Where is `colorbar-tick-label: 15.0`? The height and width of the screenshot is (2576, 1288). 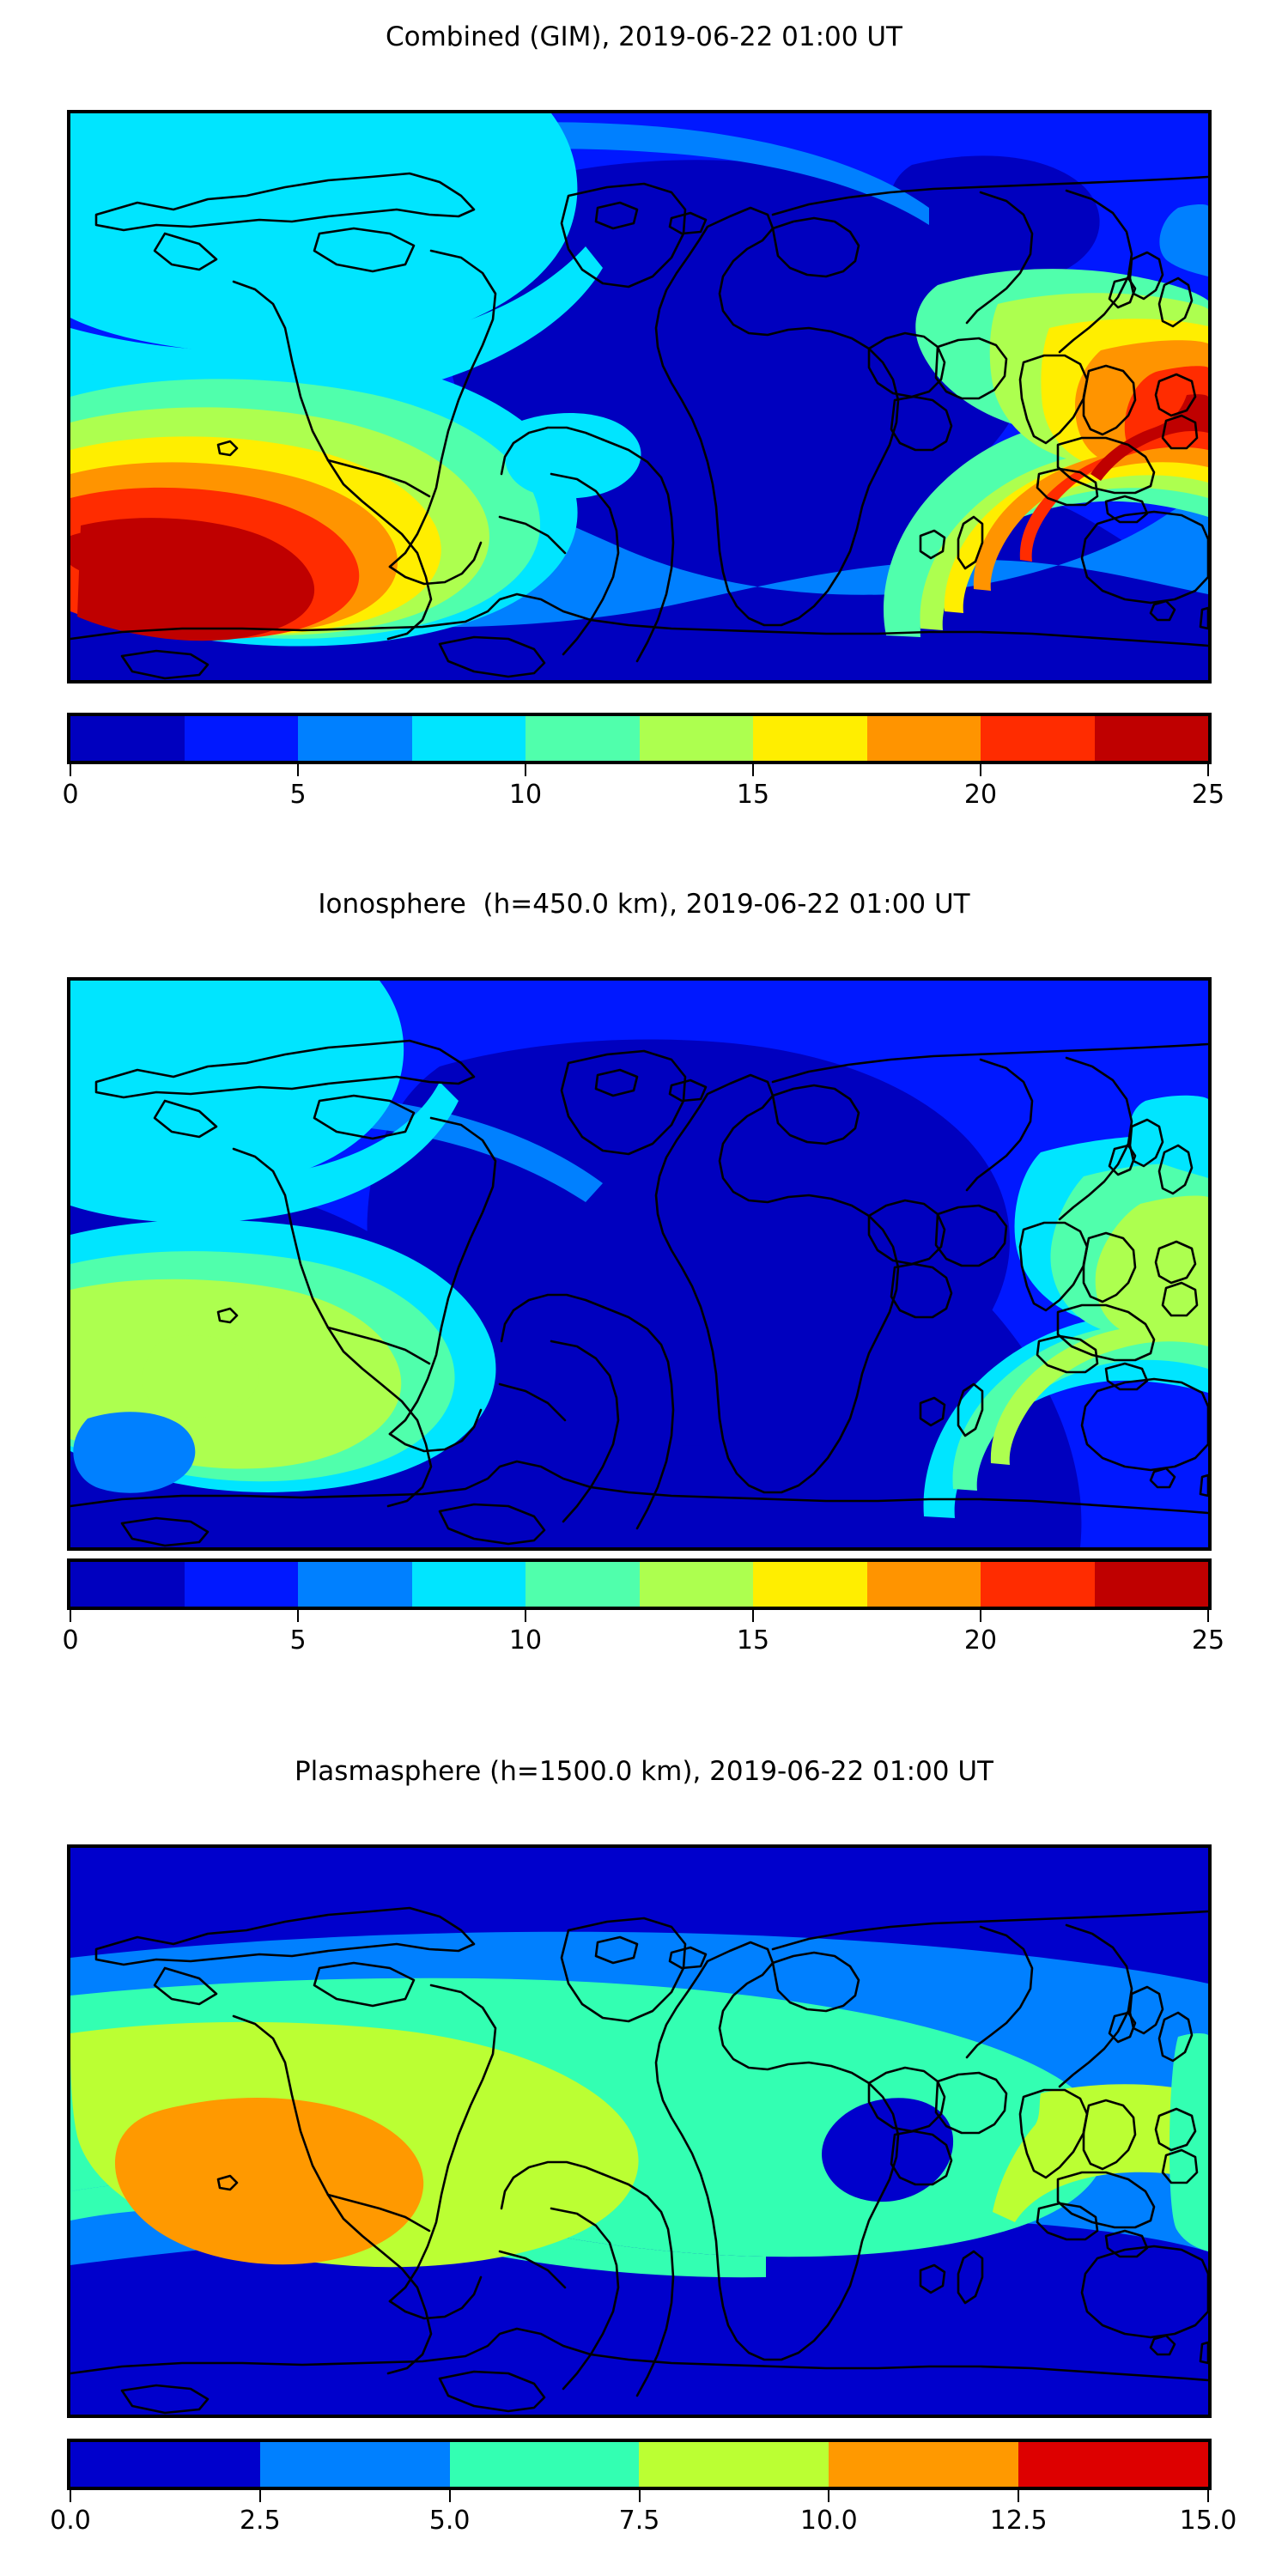 colorbar-tick-label: 15.0 is located at coordinates (1208, 2521).